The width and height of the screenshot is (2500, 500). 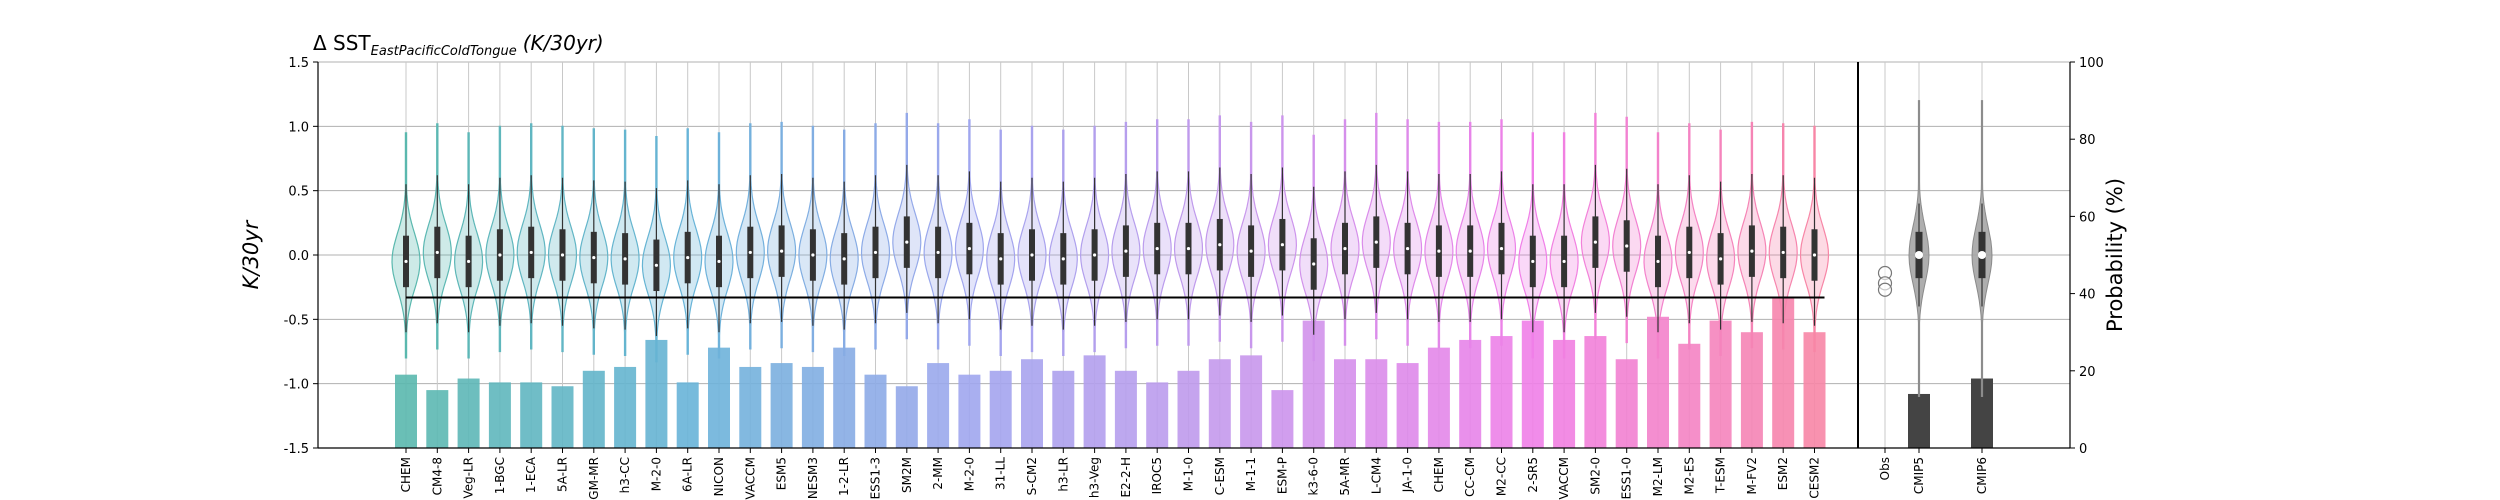 What do you see at coordinates (782, 473) in the screenshot?
I see `x-tick-label: ESM5` at bounding box center [782, 473].